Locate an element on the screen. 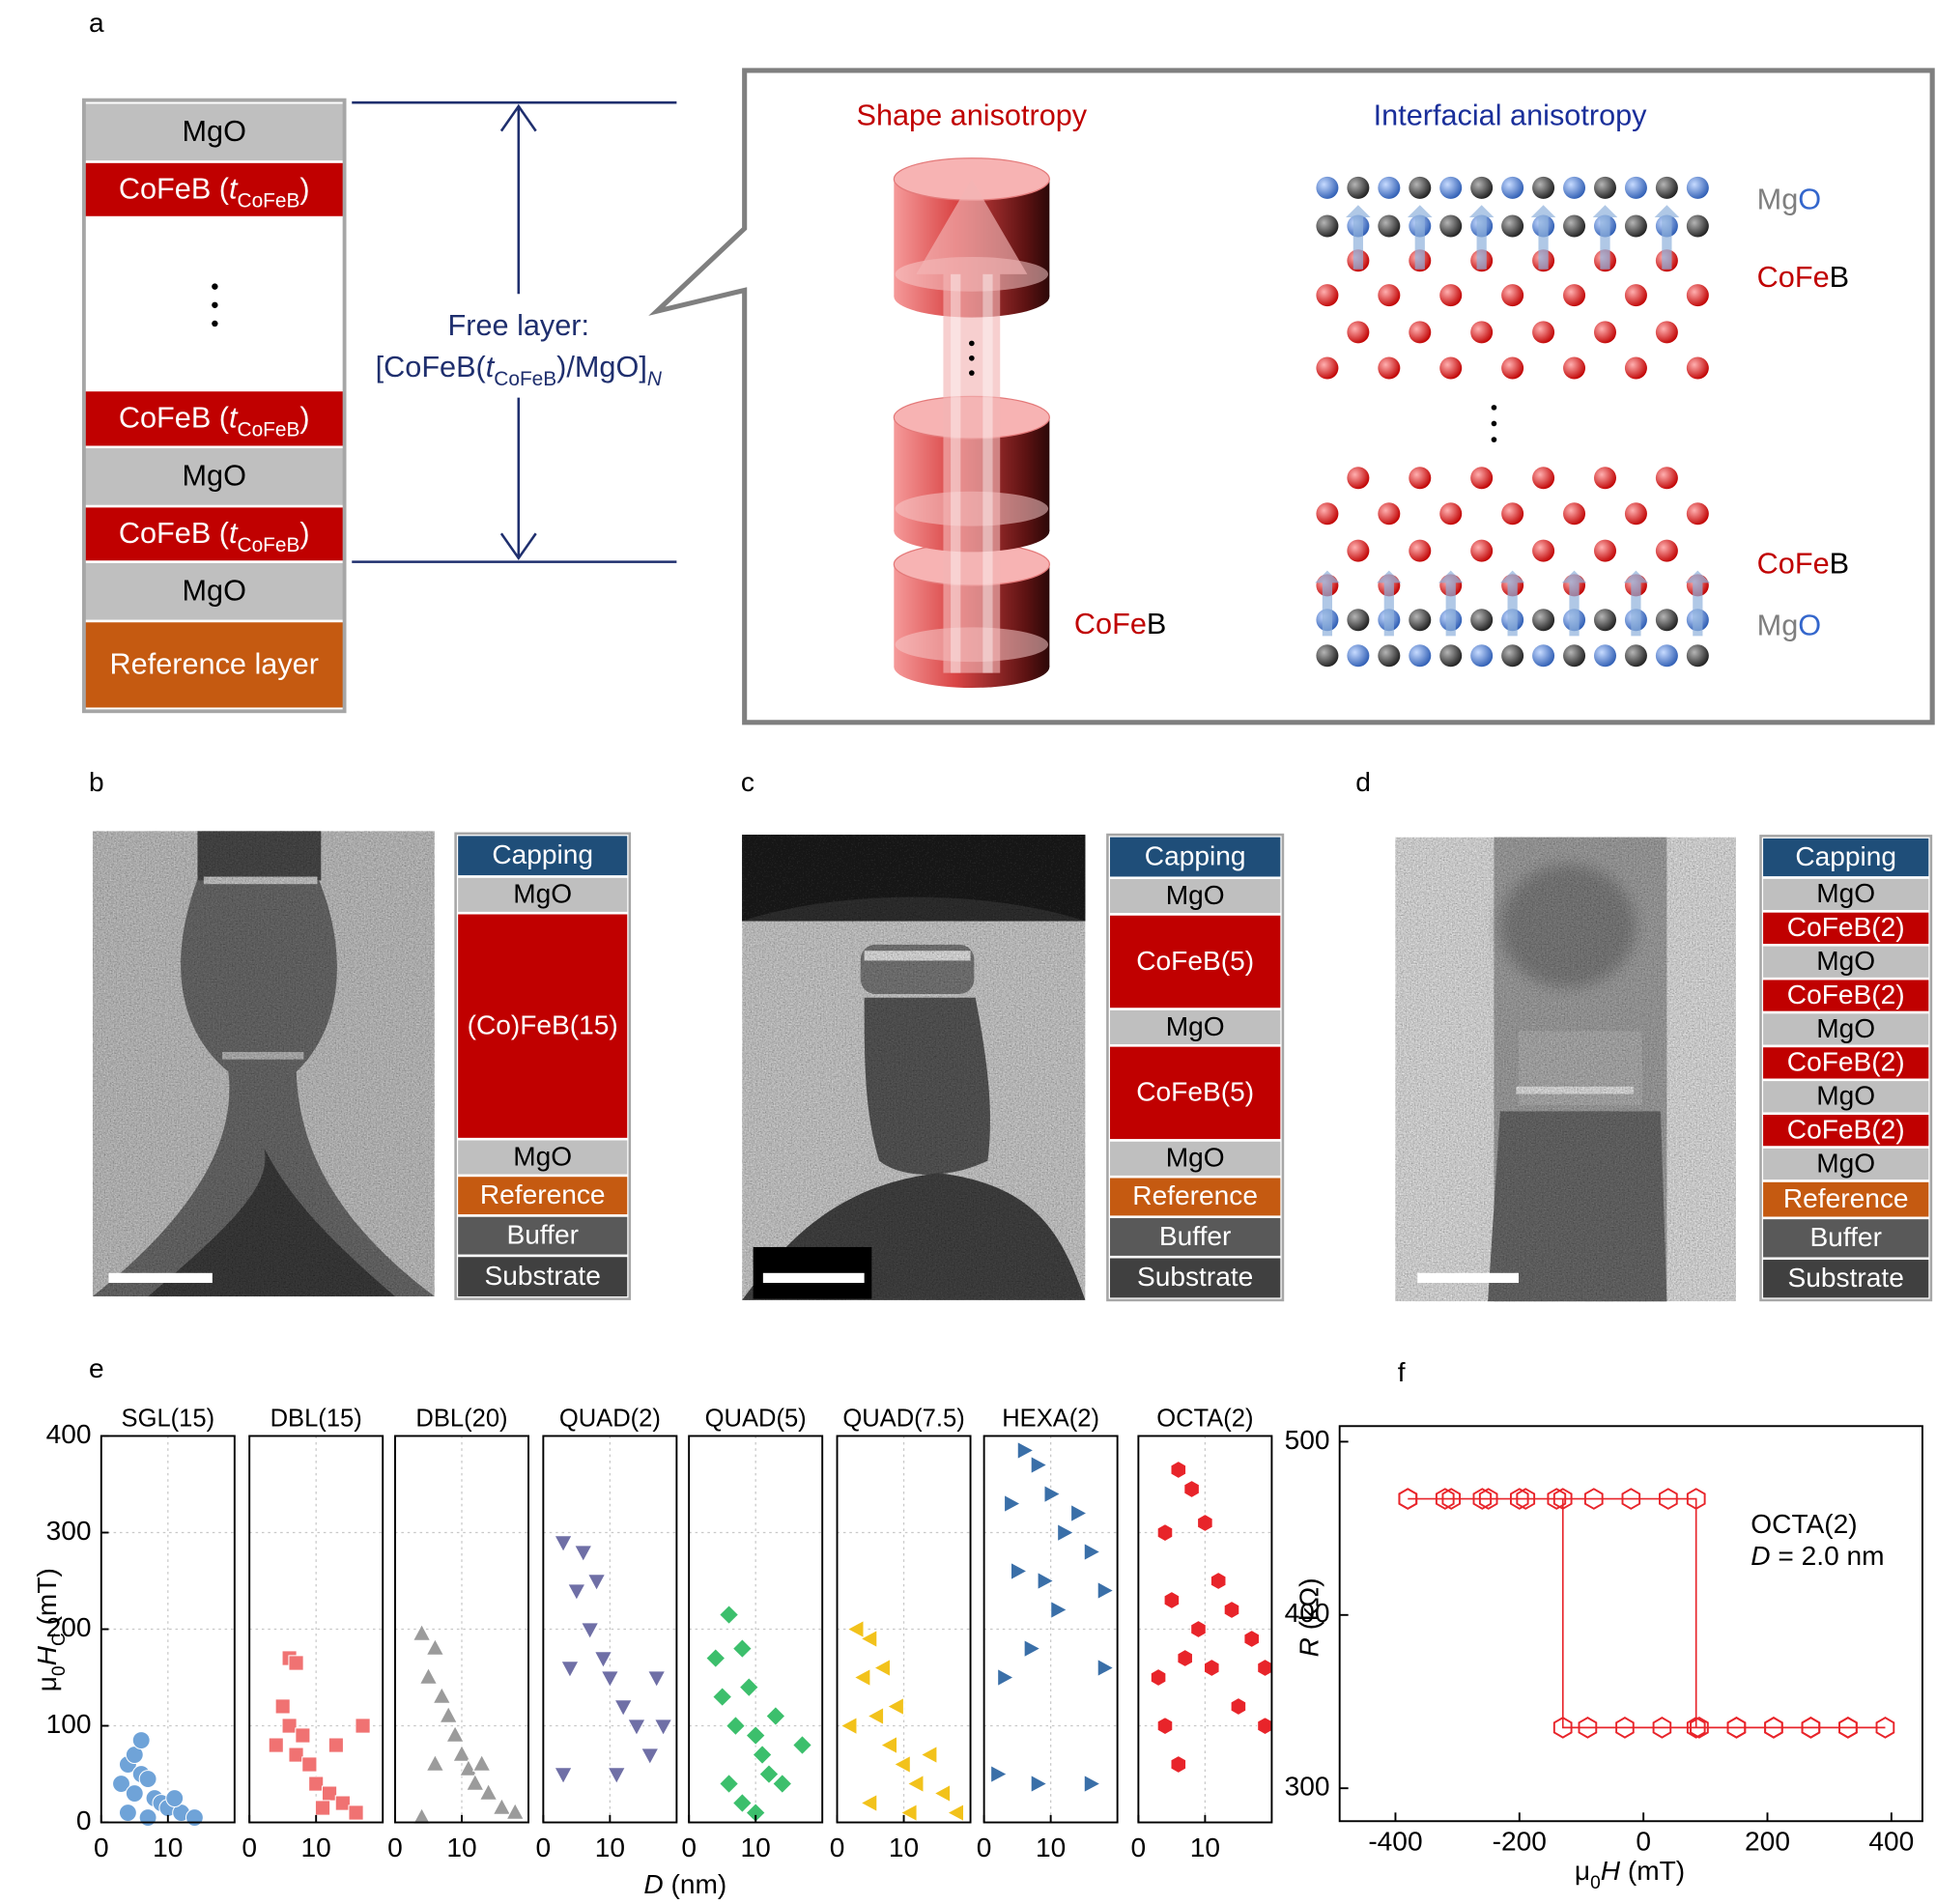 The width and height of the screenshot is (1936, 1904). shape-title-part: Shape anisotropy is located at coordinates (972, 115).